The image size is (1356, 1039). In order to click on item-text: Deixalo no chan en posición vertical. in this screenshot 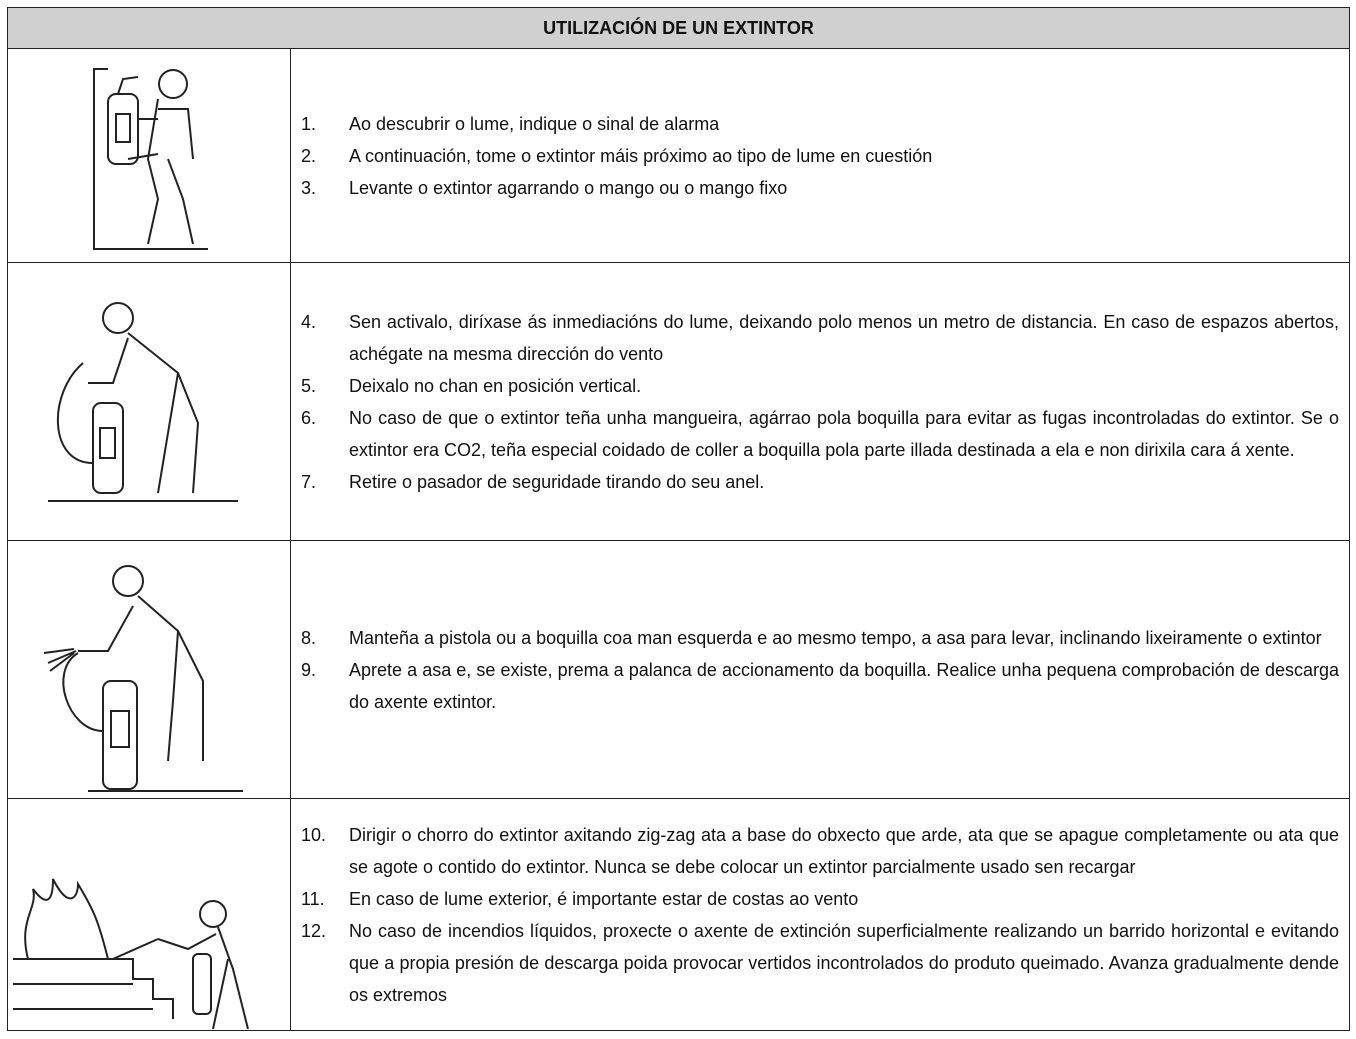, I will do `click(495, 385)`.